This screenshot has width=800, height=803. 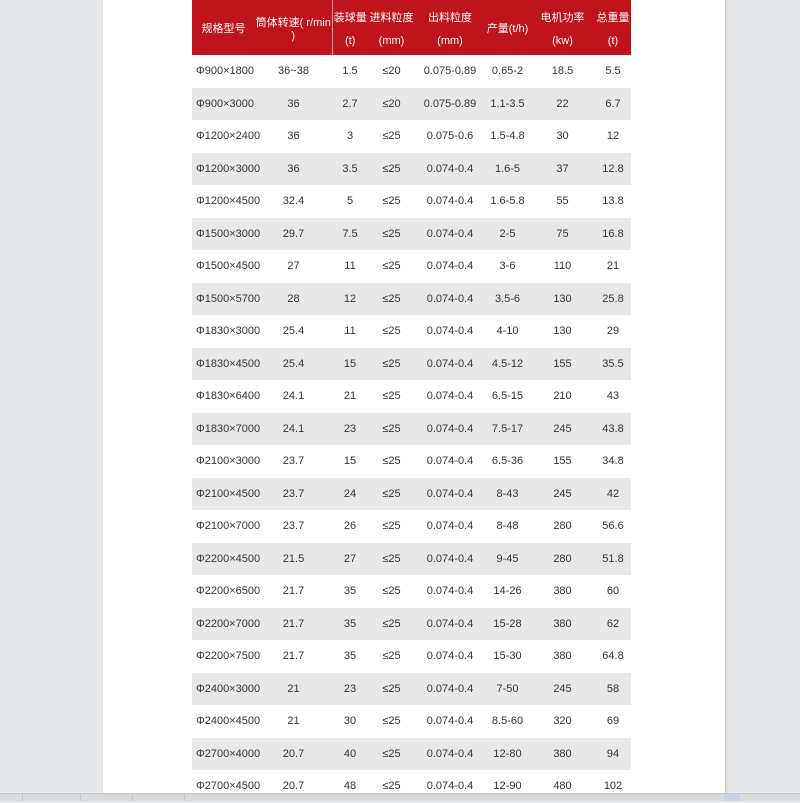 I want to click on table-row: Φ2200×4500 21.5 27 ≤25 0.074-0.4 9-45 280 51.8, so click(x=411, y=558).